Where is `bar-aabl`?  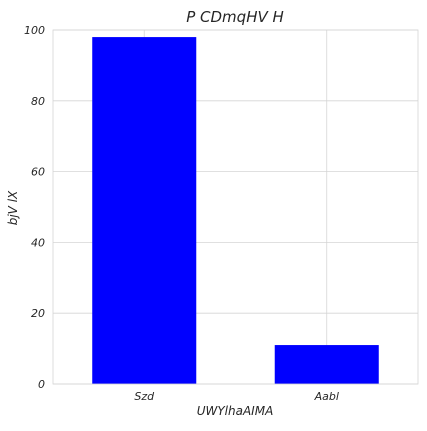
bar-aabl is located at coordinates (326, 364).